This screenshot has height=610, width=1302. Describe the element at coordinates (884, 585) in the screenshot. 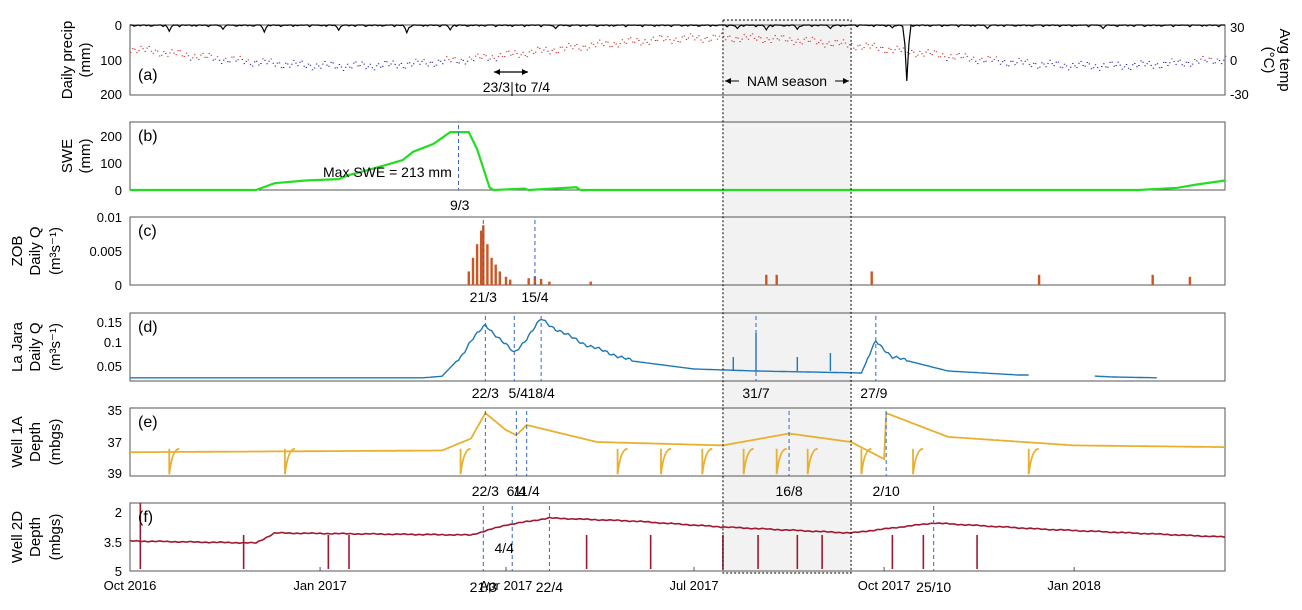

I see `x-ticklabel-4: Oct 2017` at that location.